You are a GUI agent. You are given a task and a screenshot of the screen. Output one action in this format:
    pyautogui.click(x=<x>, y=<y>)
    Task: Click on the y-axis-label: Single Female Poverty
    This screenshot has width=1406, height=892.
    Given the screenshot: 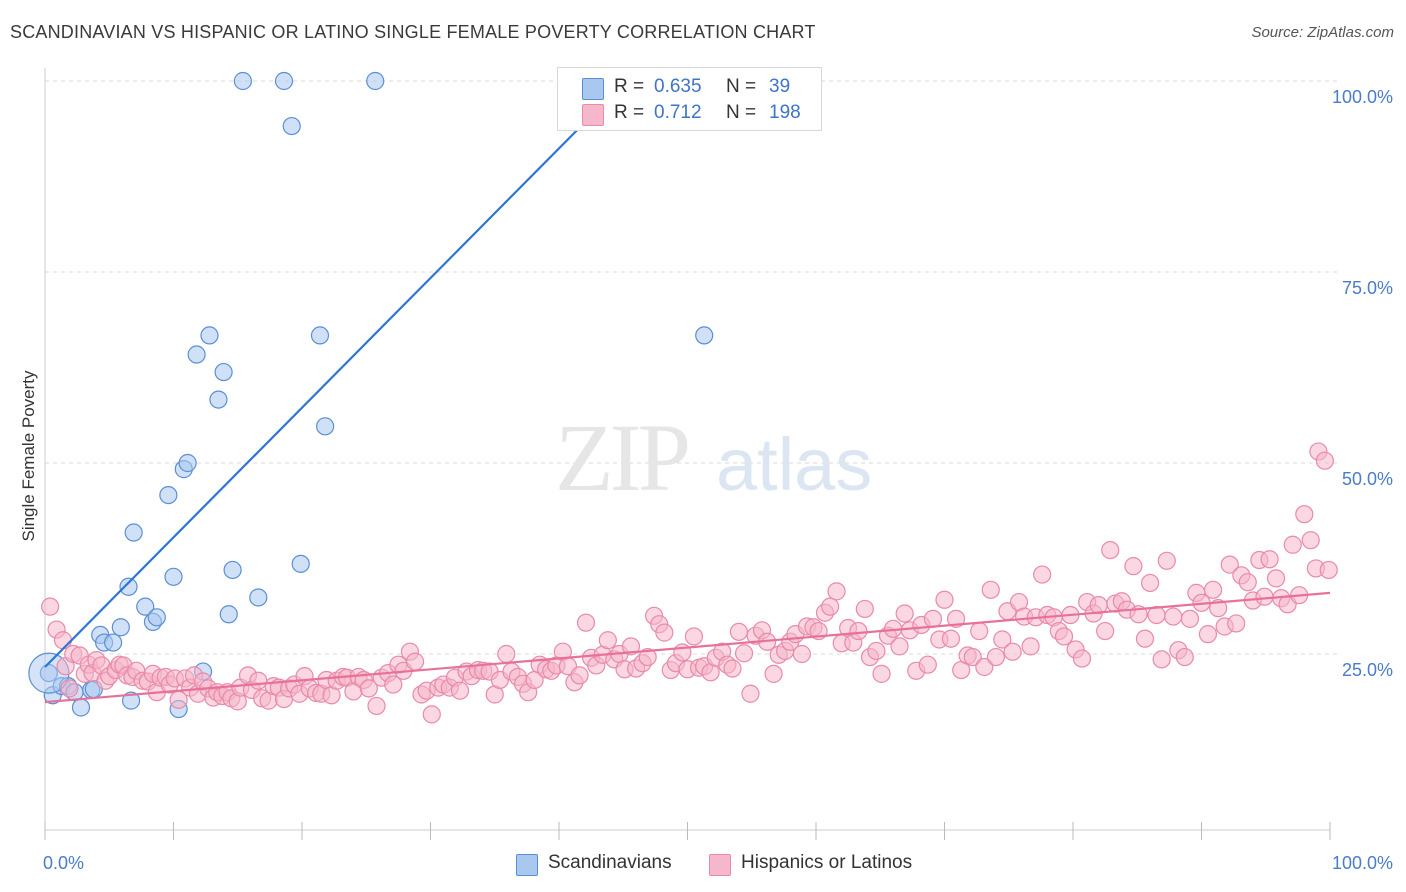 What is the action you would take?
    pyautogui.click(x=28, y=456)
    